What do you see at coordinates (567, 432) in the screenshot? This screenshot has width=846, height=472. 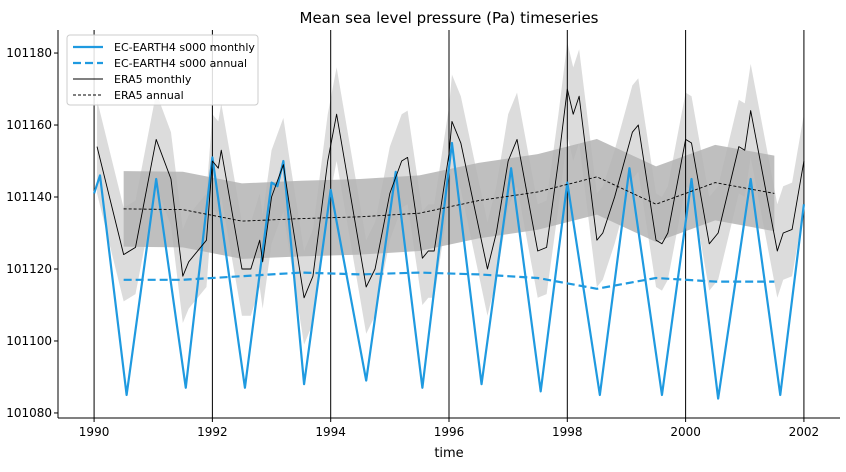 I see `x-tick-label: 1998` at bounding box center [567, 432].